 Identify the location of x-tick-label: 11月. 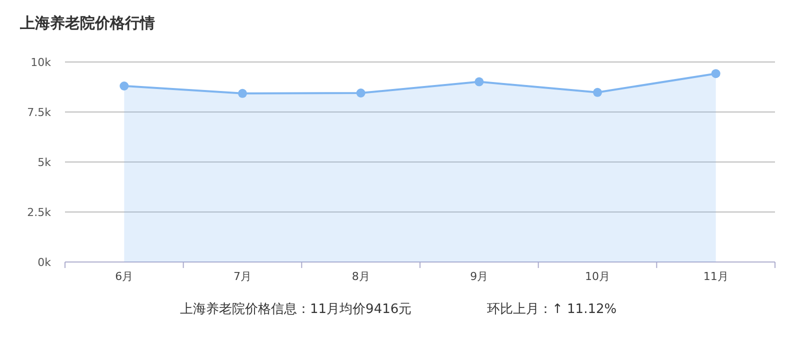
(715, 276).